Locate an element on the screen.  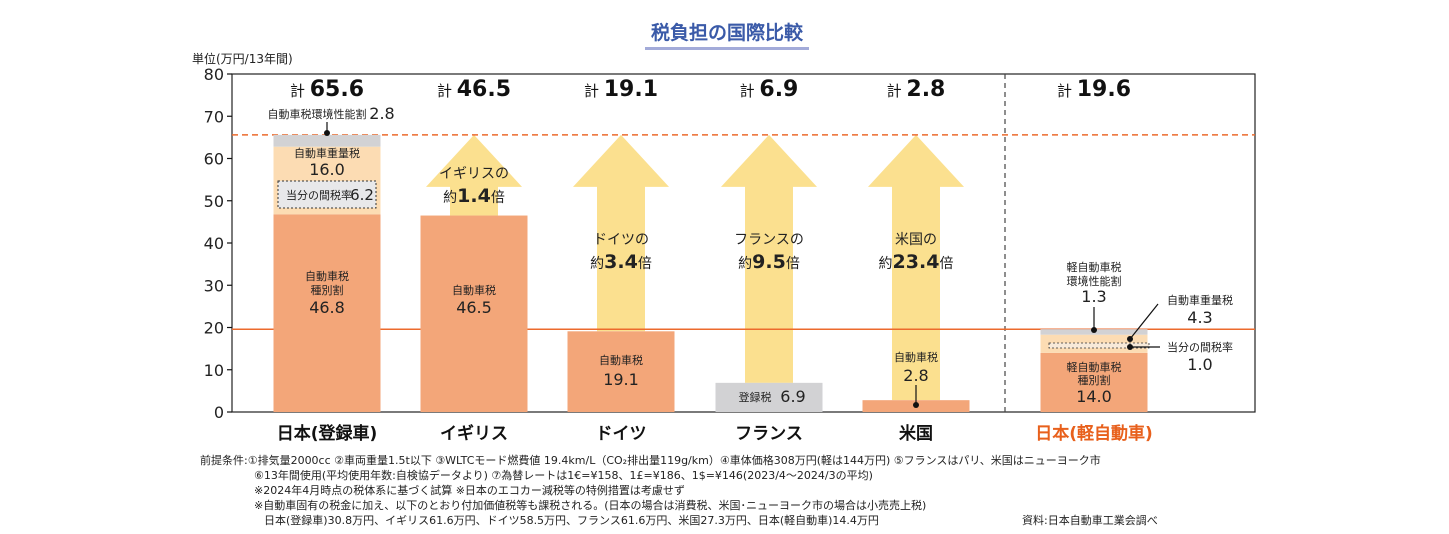
segment-value: 46.5 is located at coordinates (474, 307).